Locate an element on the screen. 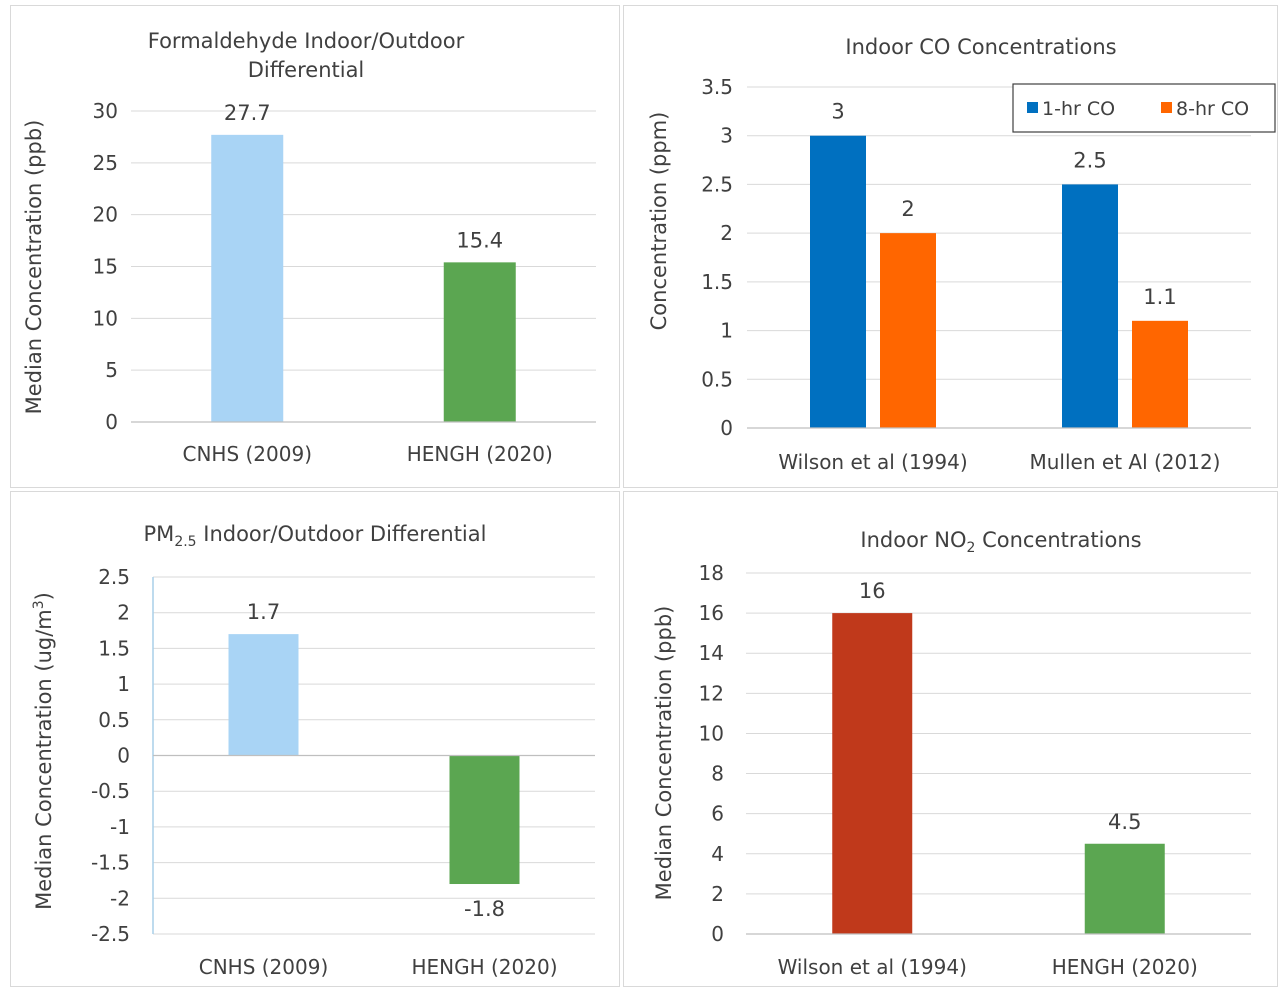  y-axis-title: Median Concentration (ug/m3) is located at coordinates (43, 751).